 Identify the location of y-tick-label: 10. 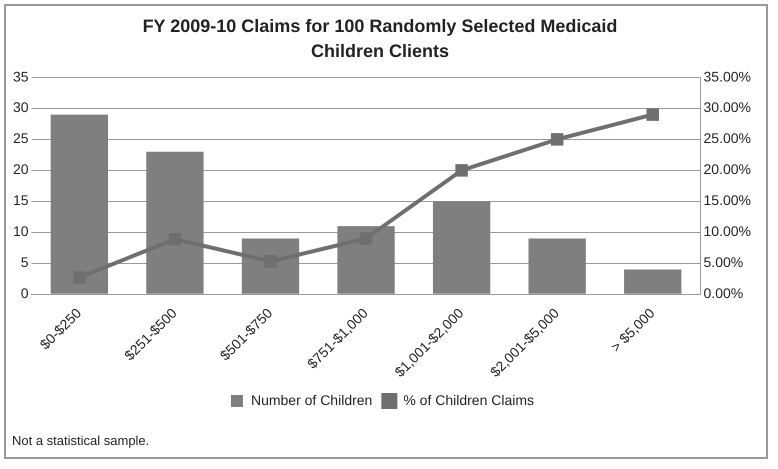
(20, 231).